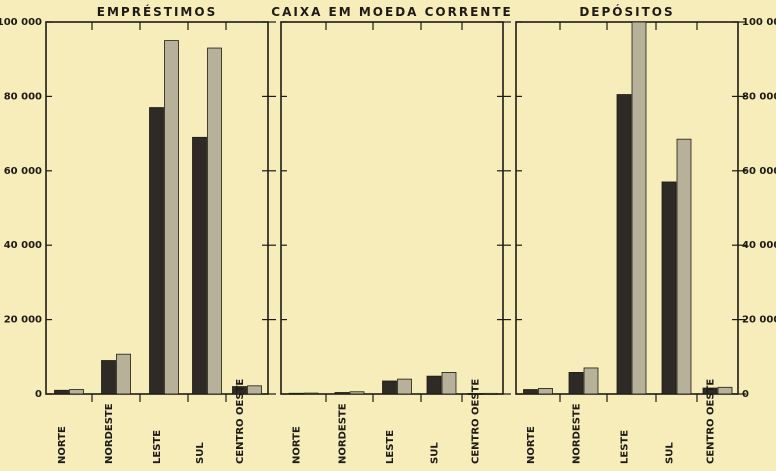 The image size is (776, 471). What do you see at coordinates (391, 12) in the screenshot?
I see `panel-title-caixa-em-moeda-corrente: CAIXA EM MOEDA CORRENTE` at bounding box center [391, 12].